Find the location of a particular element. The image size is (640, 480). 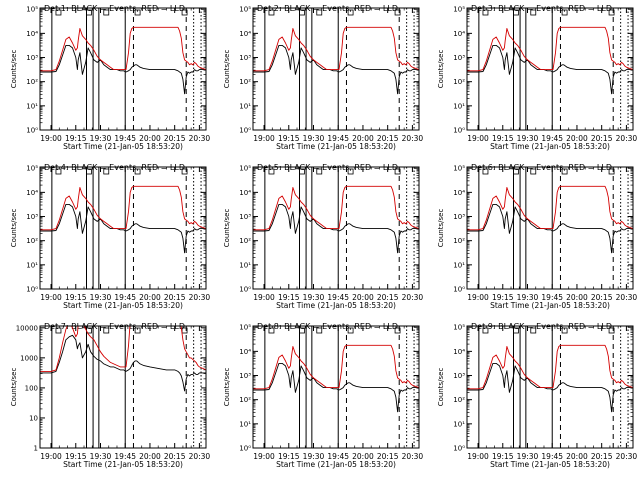

y-tick-label: 10⁴ is located at coordinates (459, 34).